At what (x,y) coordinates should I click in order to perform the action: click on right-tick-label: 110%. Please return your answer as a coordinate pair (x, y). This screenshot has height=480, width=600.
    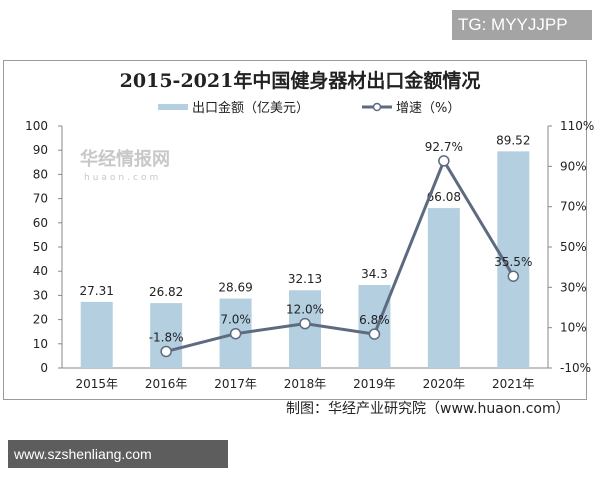
    Looking at the image, I should click on (577, 126).